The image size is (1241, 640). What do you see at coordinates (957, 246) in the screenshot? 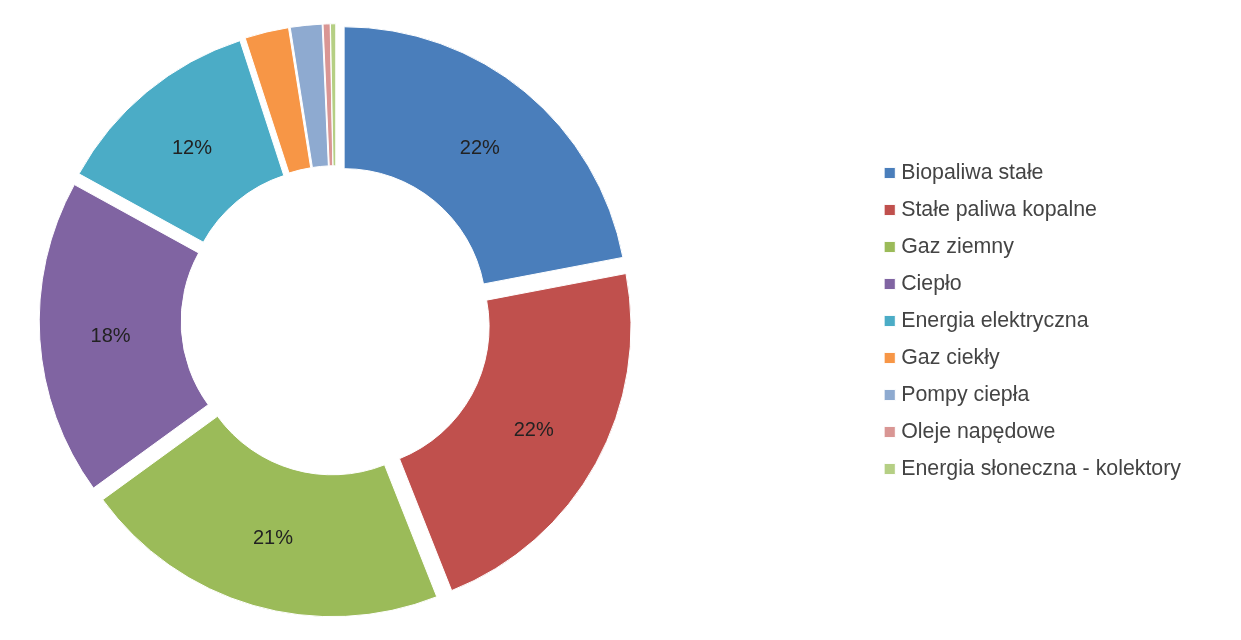
I see `legend-label: Gaz ziemny` at bounding box center [957, 246].